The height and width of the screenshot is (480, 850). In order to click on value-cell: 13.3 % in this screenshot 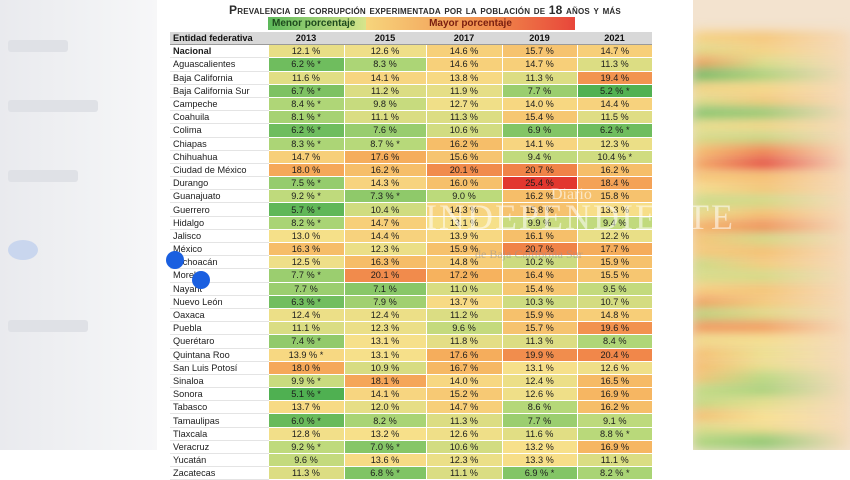, I will do `click(539, 460)`.